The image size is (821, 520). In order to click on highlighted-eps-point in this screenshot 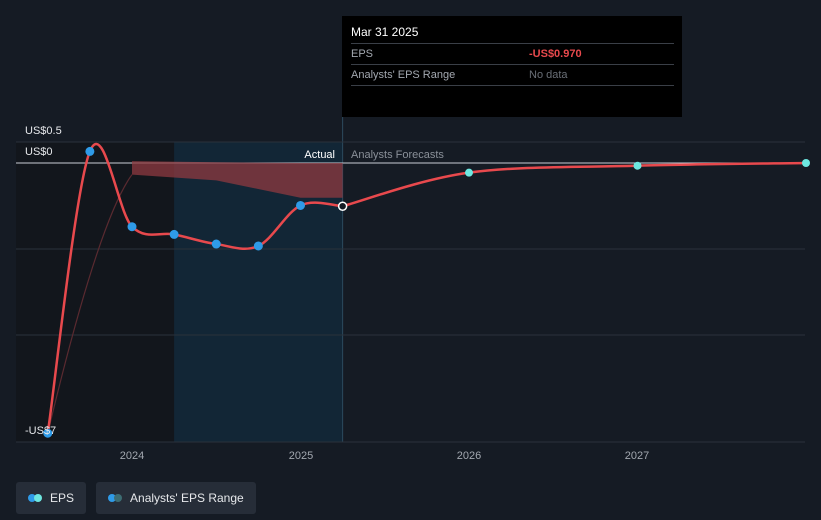, I will do `click(342, 206)`.